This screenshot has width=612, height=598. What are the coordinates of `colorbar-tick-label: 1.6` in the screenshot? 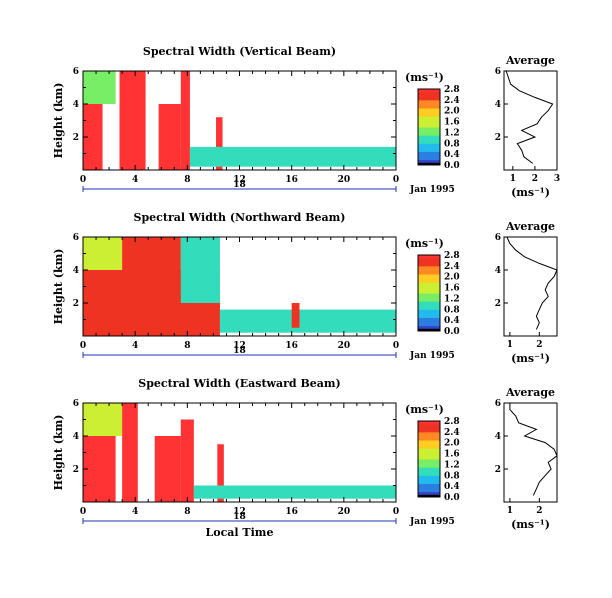 It's located at (452, 289).